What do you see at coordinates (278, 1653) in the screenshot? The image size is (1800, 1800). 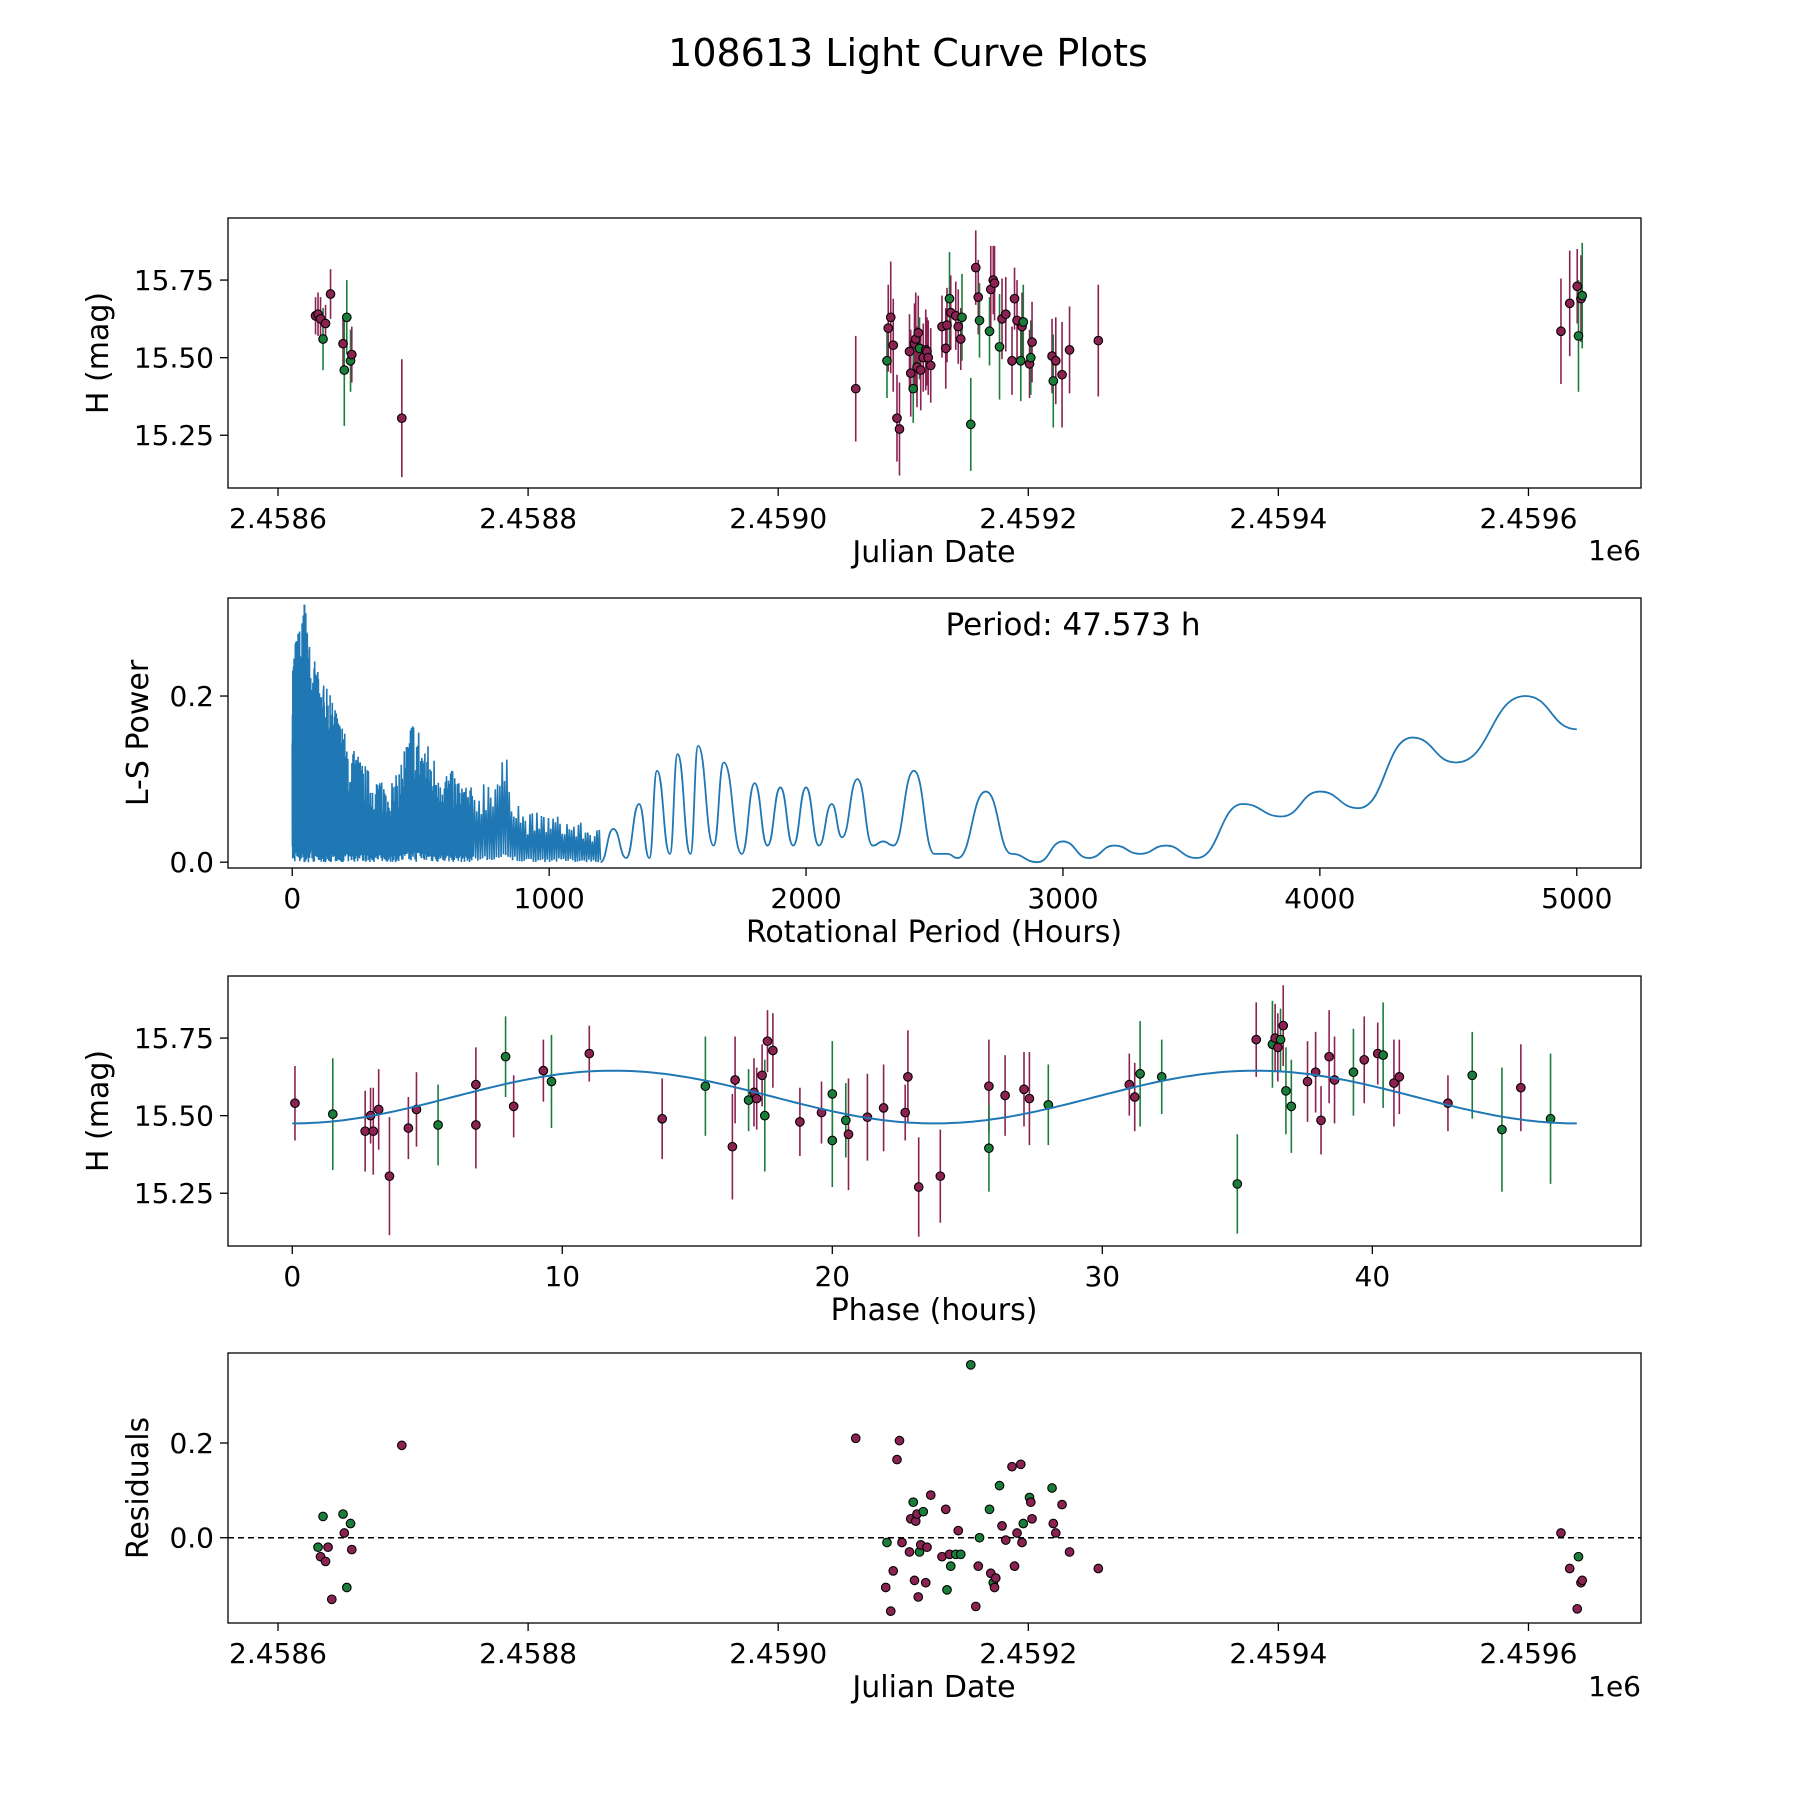 I see `x-tick-label: 2.4586` at bounding box center [278, 1653].